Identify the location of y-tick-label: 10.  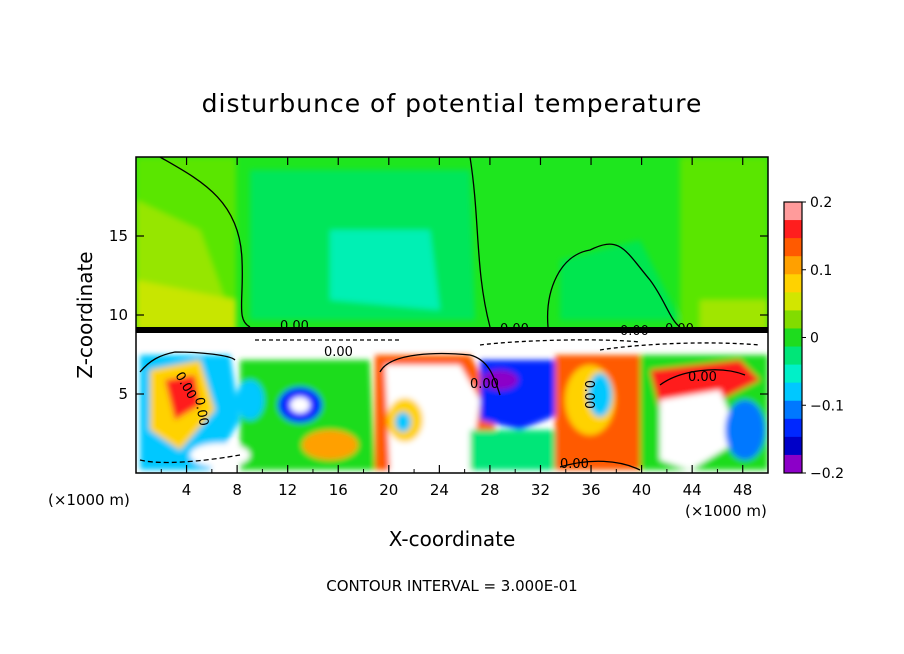
(118, 315).